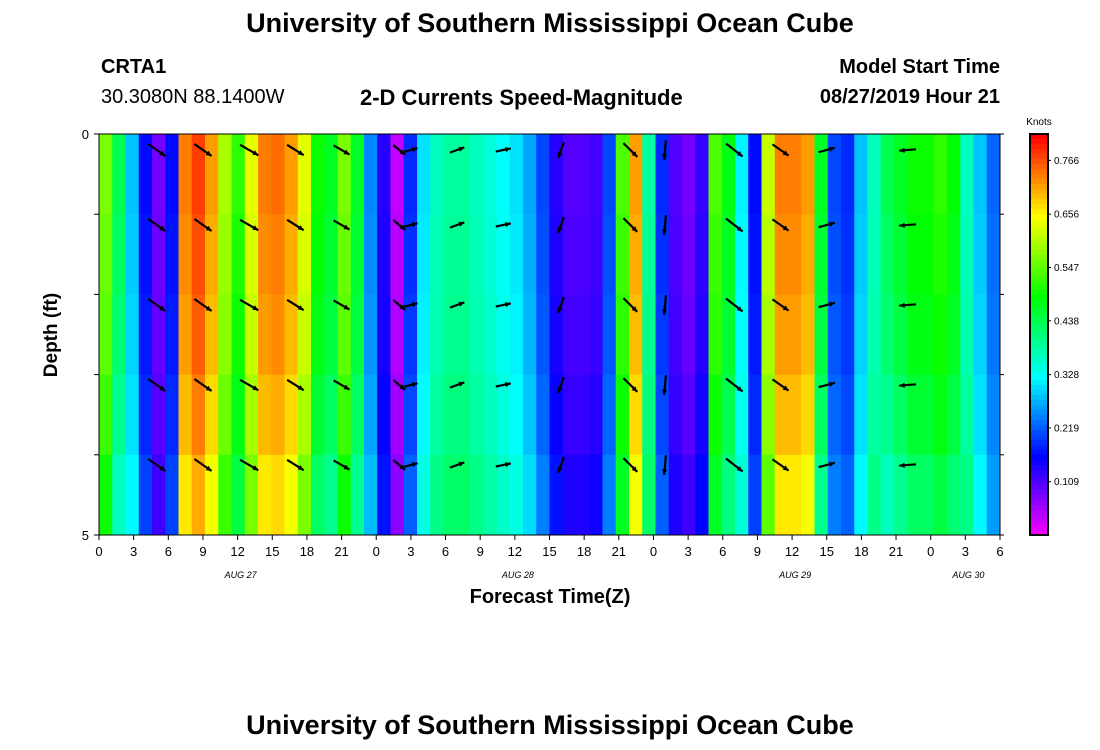  I want to click on model-start-label: Model Start Time, so click(919, 67).